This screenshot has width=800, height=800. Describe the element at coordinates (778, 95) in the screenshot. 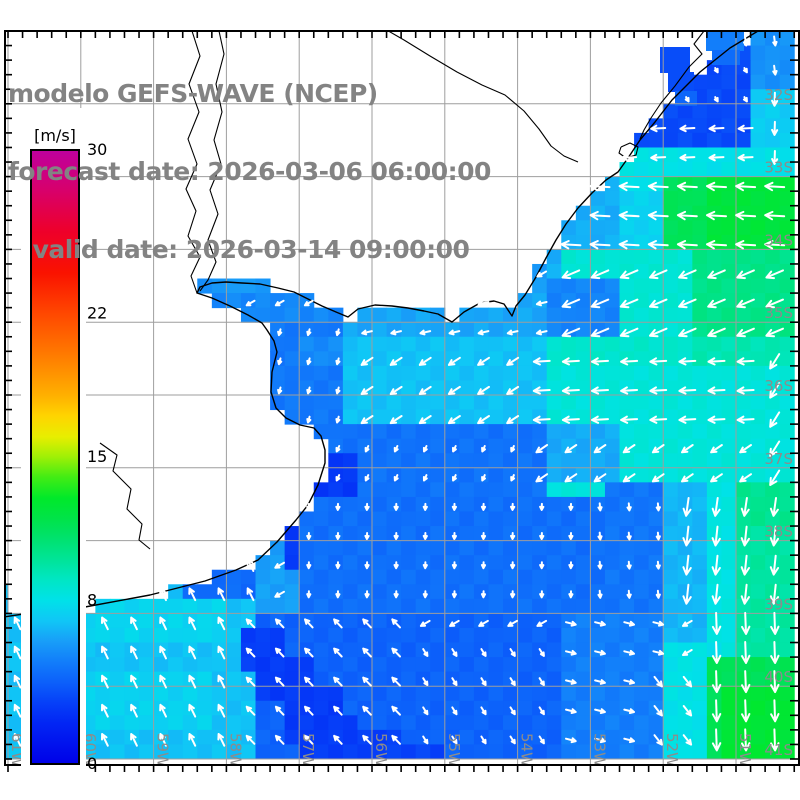

I see `lat-label: 32S` at that location.